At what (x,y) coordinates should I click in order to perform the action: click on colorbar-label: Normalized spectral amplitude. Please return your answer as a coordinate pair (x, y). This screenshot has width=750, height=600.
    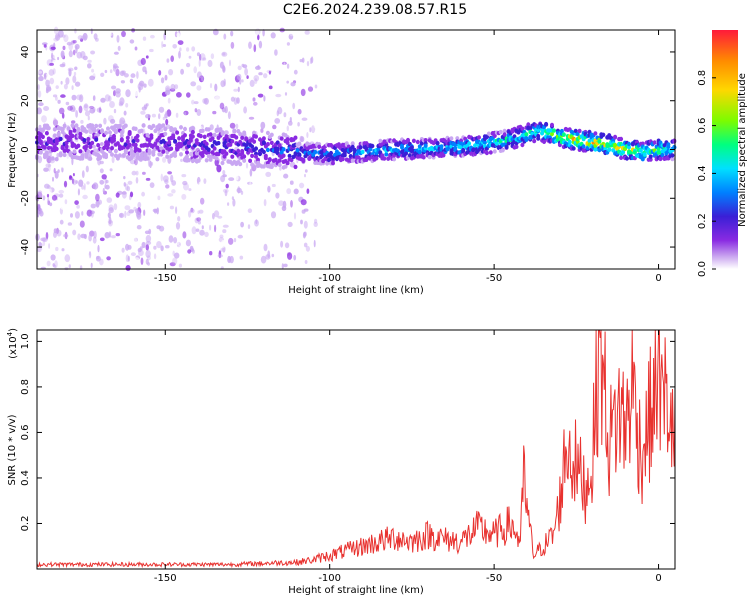
    Looking at the image, I should click on (742, 150).